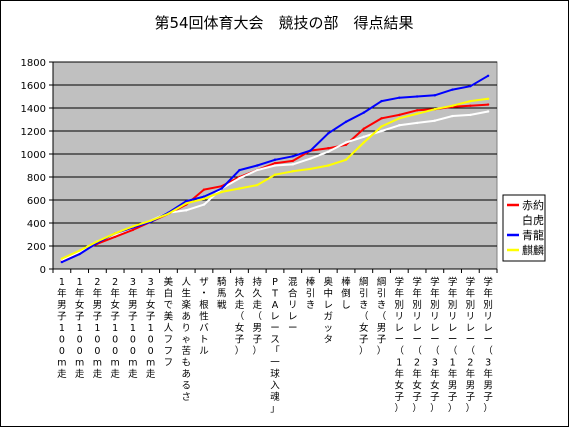 This screenshot has height=428, width=569. Describe the element at coordinates (417, 345) in the screenshot. I see `x-tick-label: 学年別リレー（ 2 年女子）` at that location.